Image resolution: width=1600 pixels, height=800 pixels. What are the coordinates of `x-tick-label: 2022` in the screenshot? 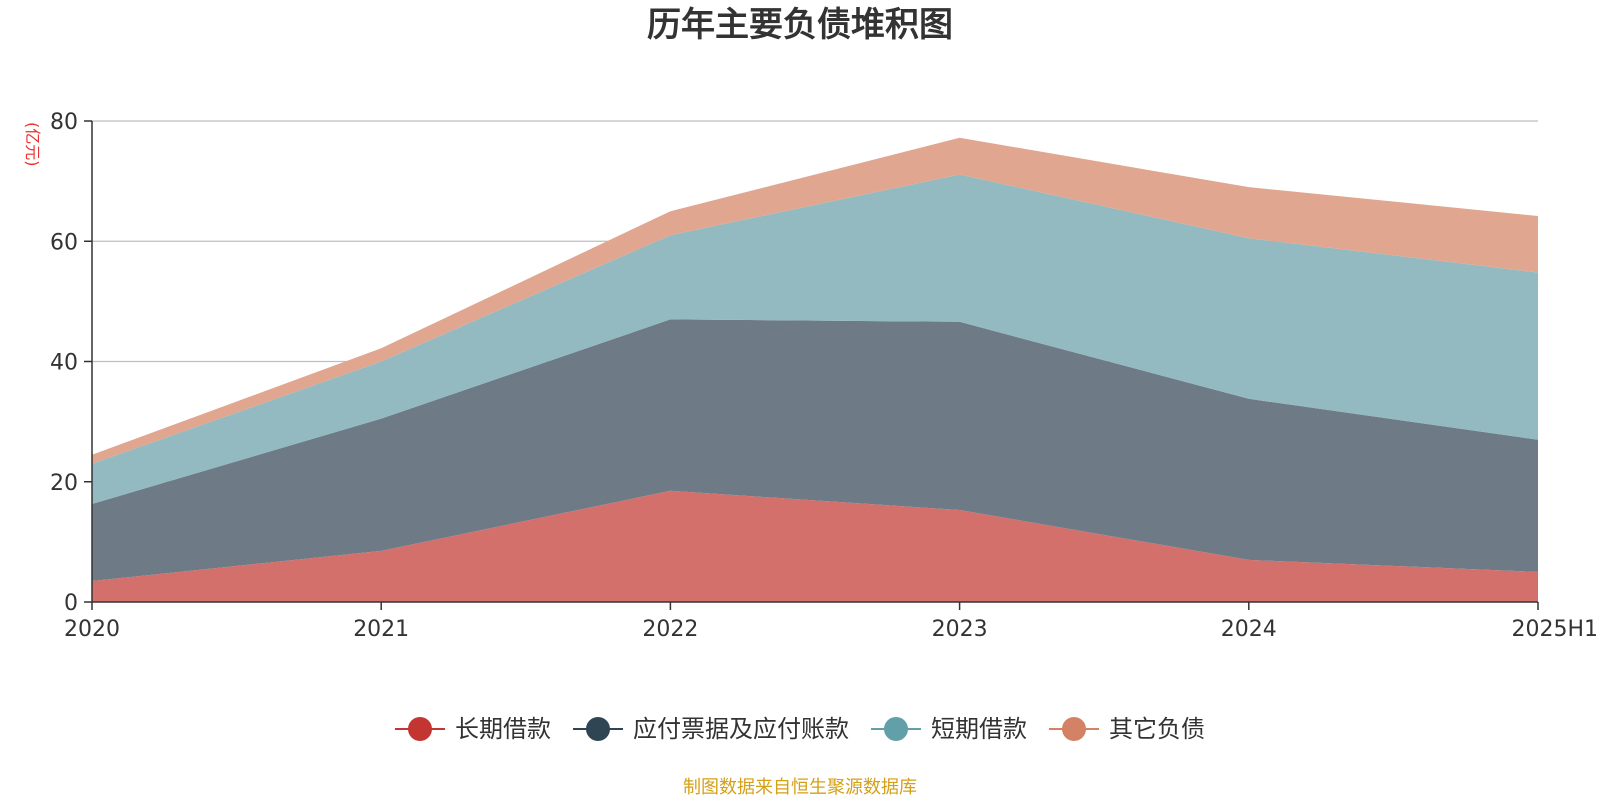 It's located at (670, 629).